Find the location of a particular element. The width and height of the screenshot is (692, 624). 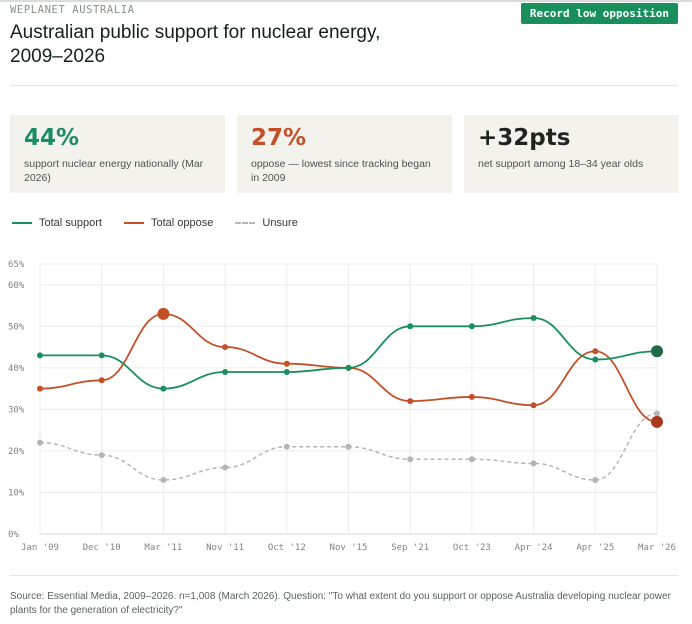

series-total-support is located at coordinates (350, 353).